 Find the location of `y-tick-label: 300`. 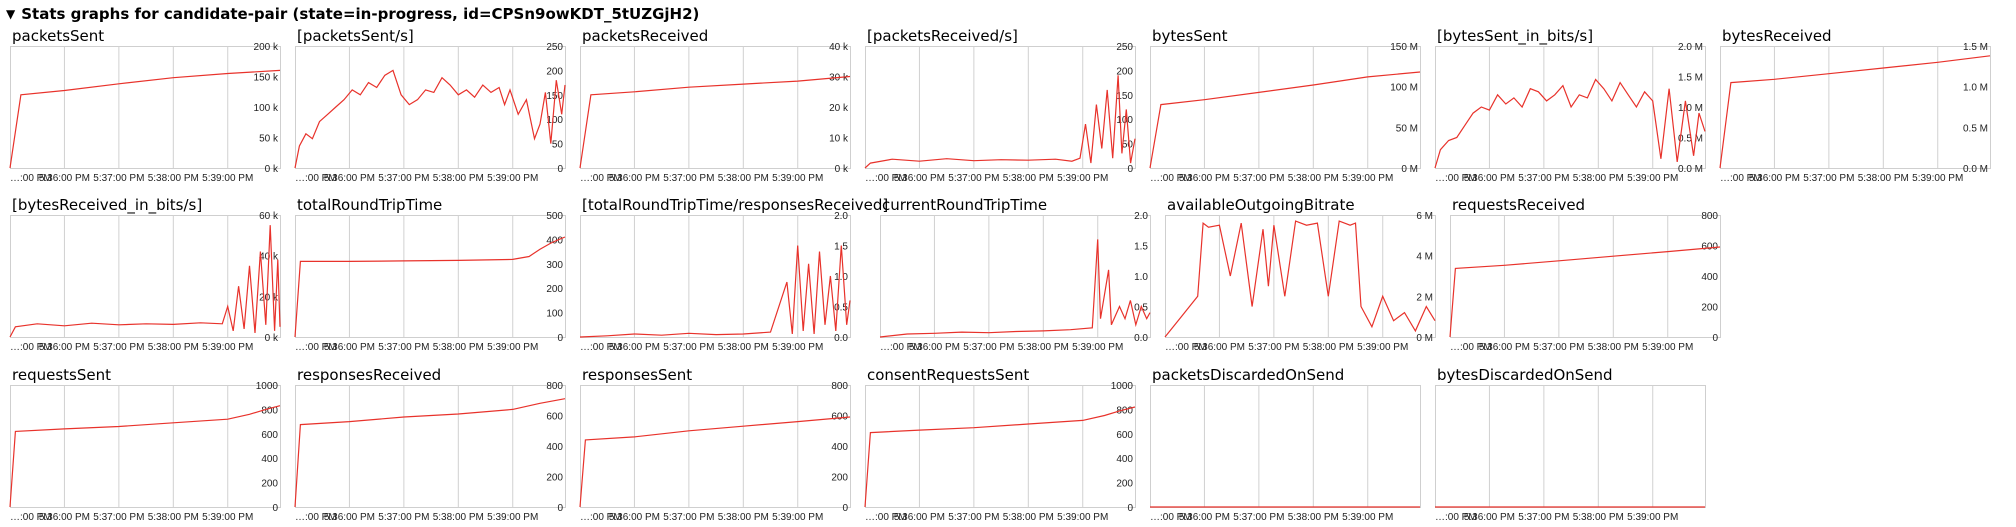

y-tick-label: 300 is located at coordinates (554, 265).